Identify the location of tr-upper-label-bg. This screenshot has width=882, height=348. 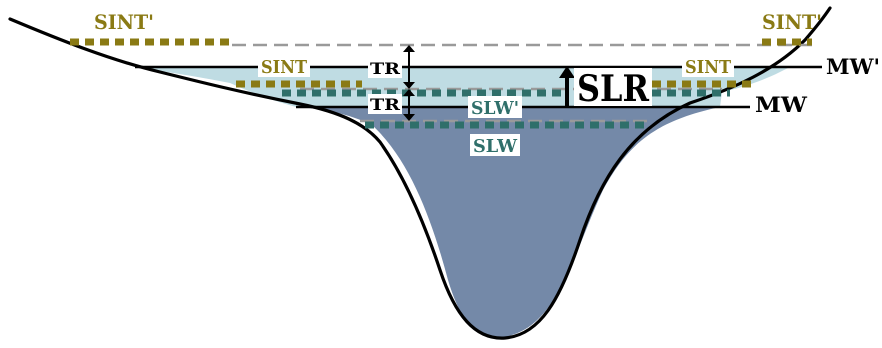
(385, 68).